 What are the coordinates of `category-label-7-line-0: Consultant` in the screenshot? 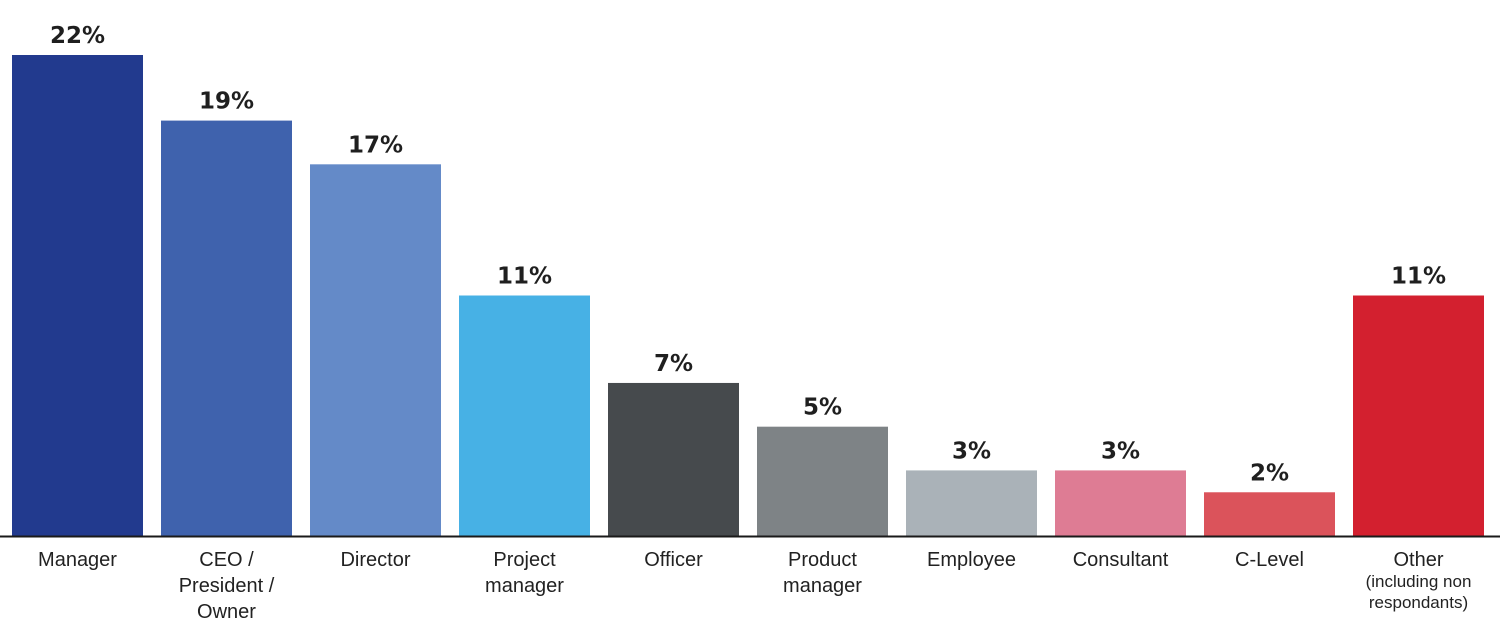 It's located at (1121, 560).